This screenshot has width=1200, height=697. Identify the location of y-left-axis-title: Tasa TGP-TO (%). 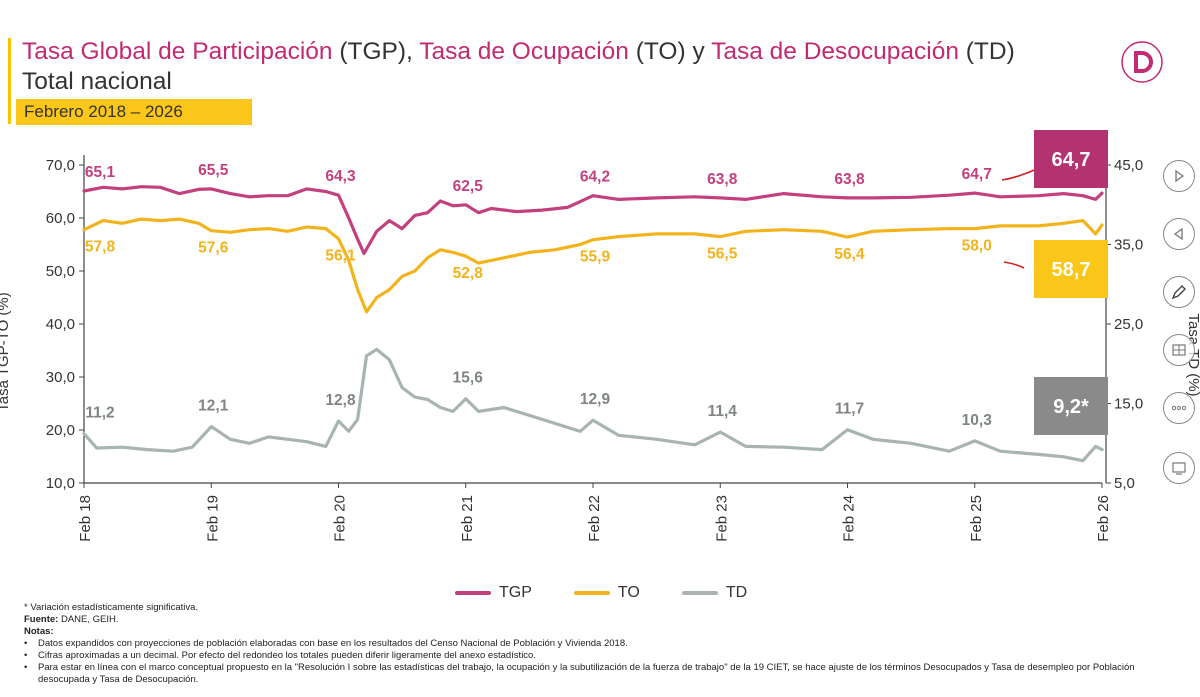
(6, 351).